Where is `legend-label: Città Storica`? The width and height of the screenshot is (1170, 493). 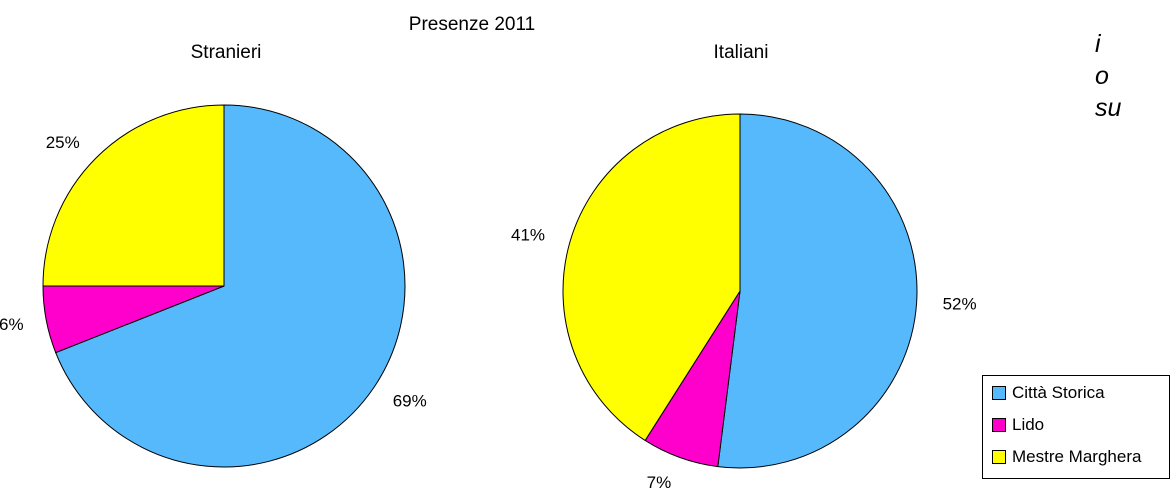
legend-label: Città Storica is located at coordinates (1058, 392).